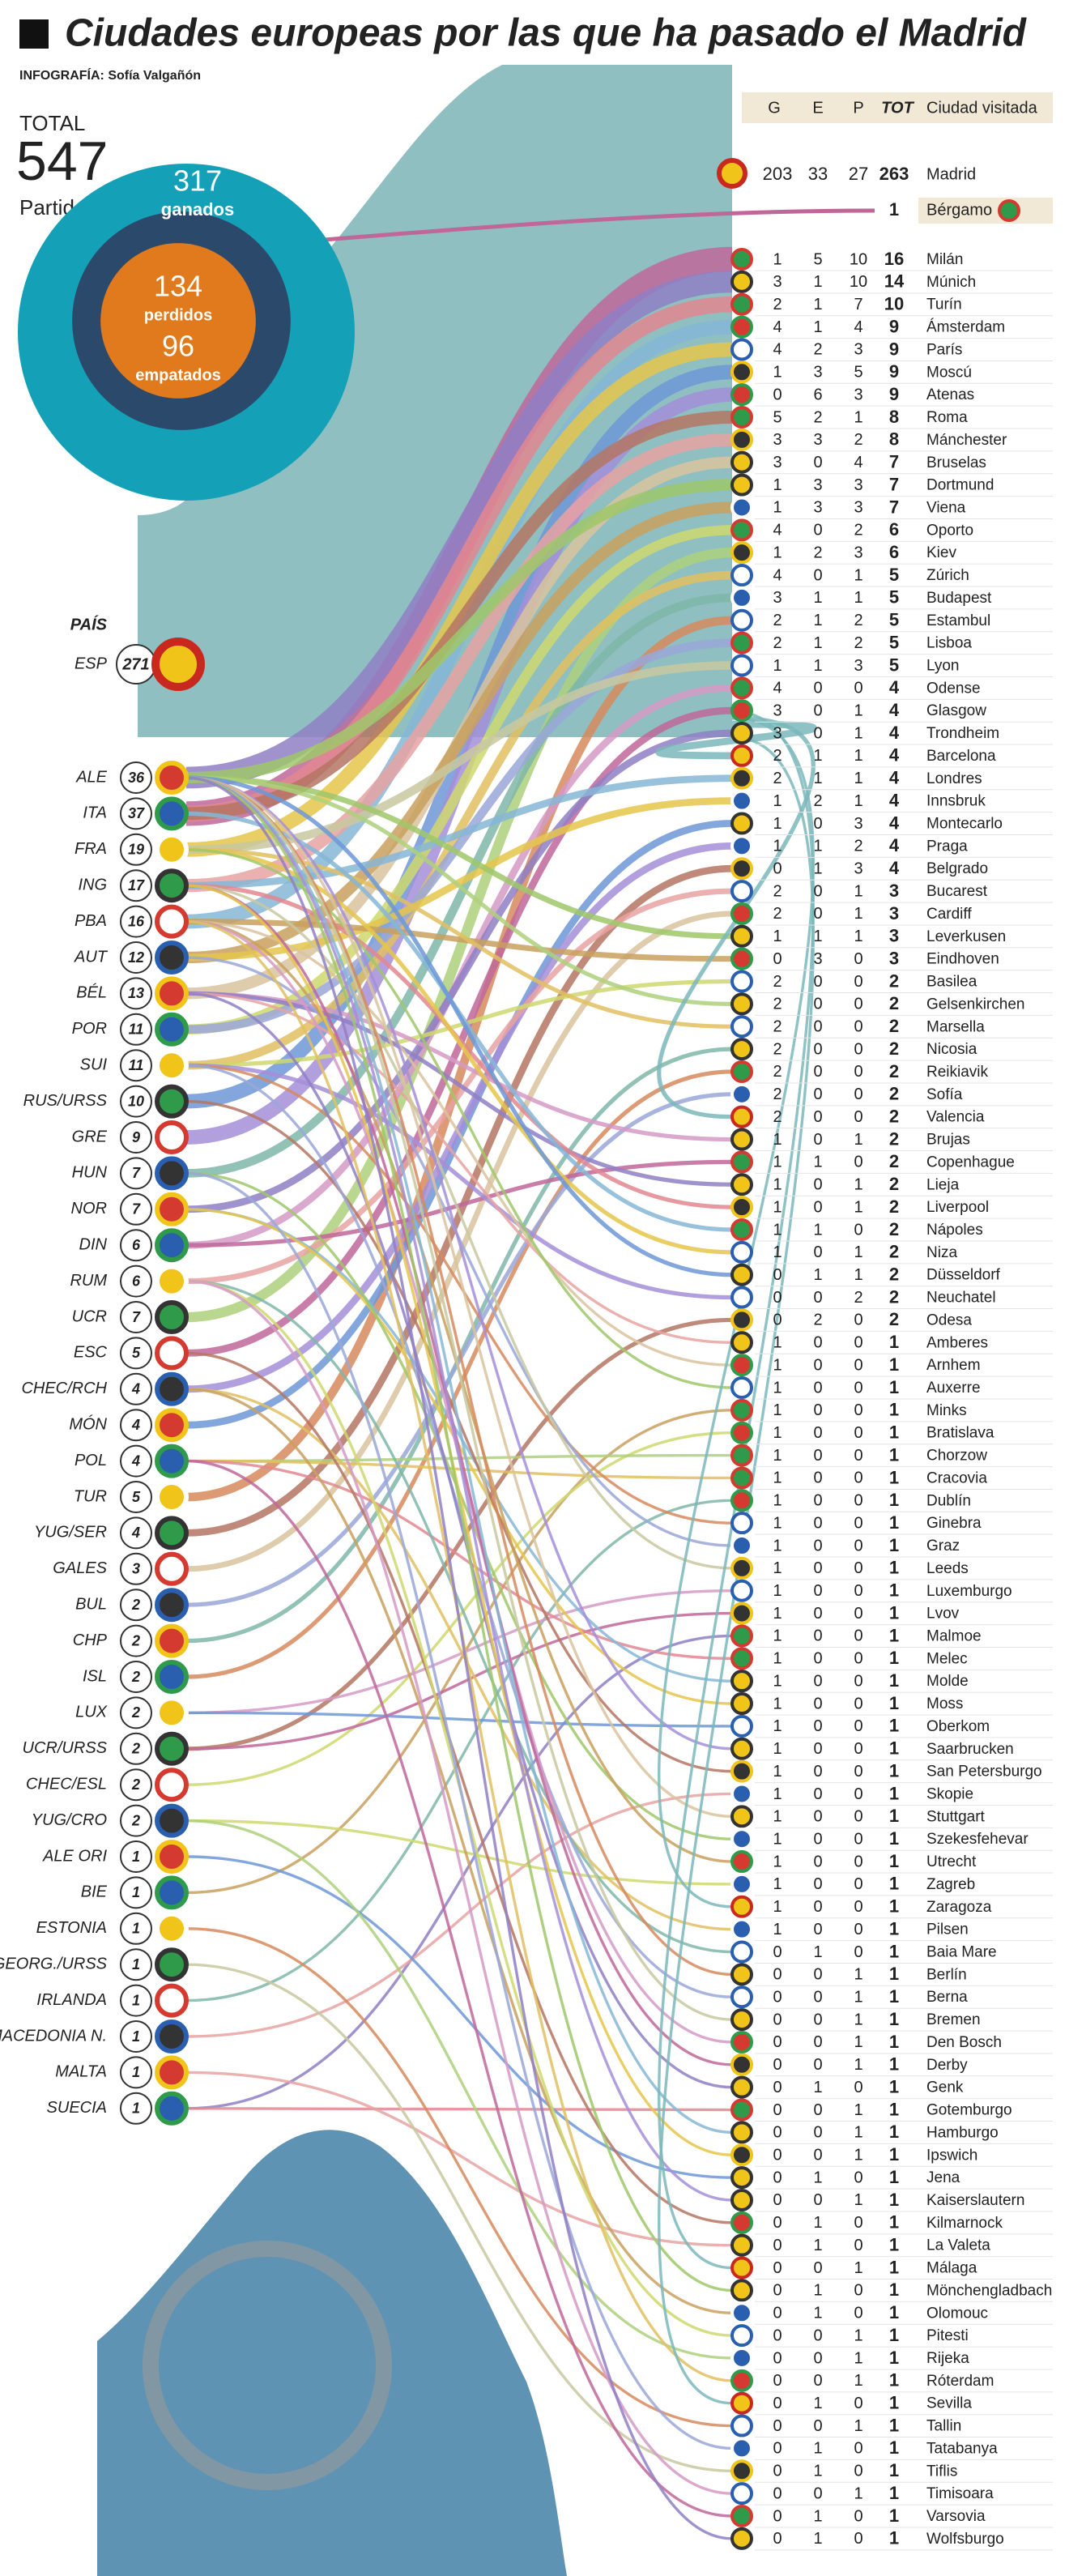 This screenshot has height=2576, width=1069. Describe the element at coordinates (89, 1029) in the screenshot. I see `country-label: POR` at that location.